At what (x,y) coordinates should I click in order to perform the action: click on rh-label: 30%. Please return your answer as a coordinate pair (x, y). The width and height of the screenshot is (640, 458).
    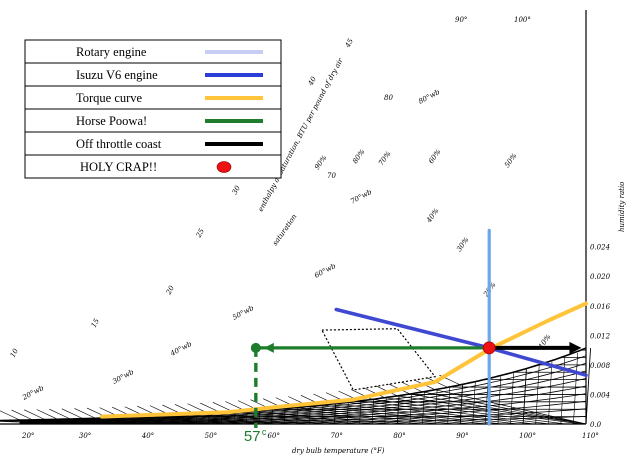
    Looking at the image, I should click on (463, 245).